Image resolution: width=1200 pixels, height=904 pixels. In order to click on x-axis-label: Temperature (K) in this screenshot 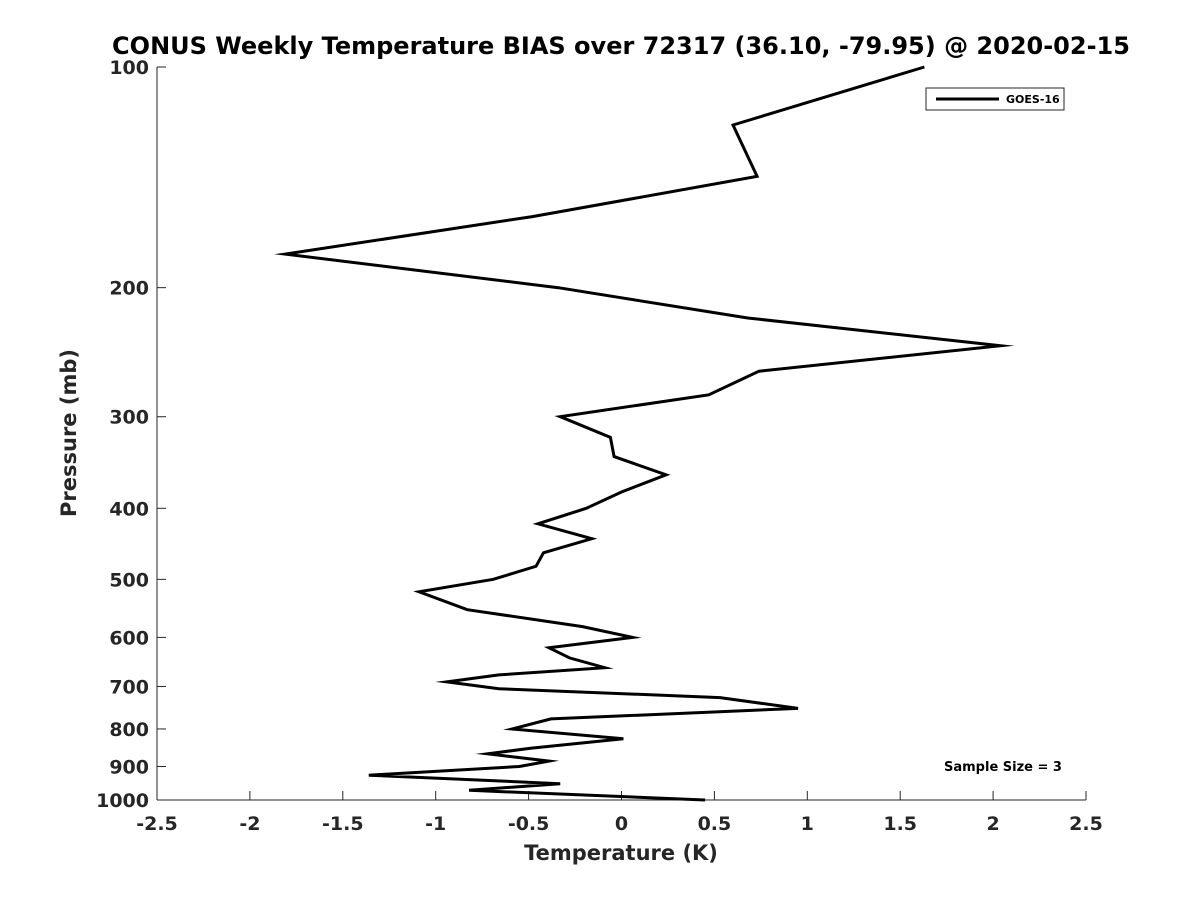, I will do `click(621, 853)`.